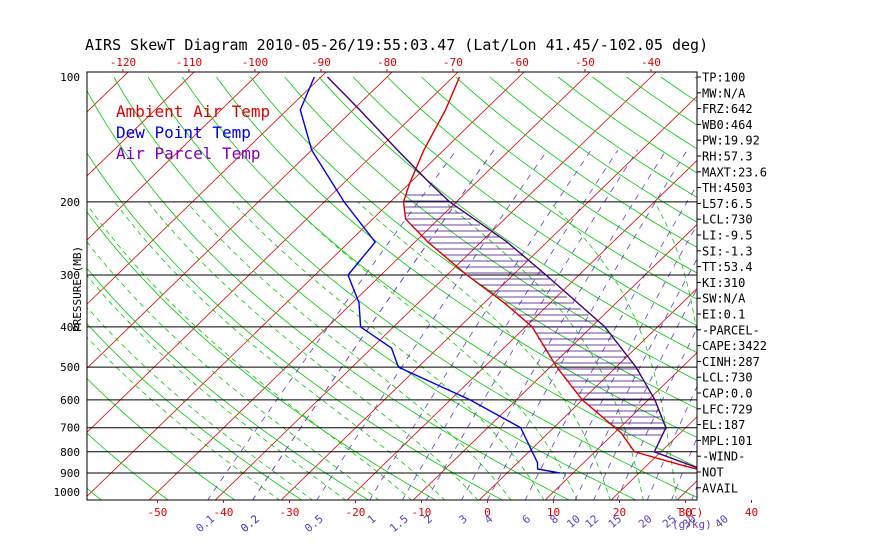 This screenshot has width=870, height=560. I want to click on side-panel-item: AVAIL, so click(720, 488).